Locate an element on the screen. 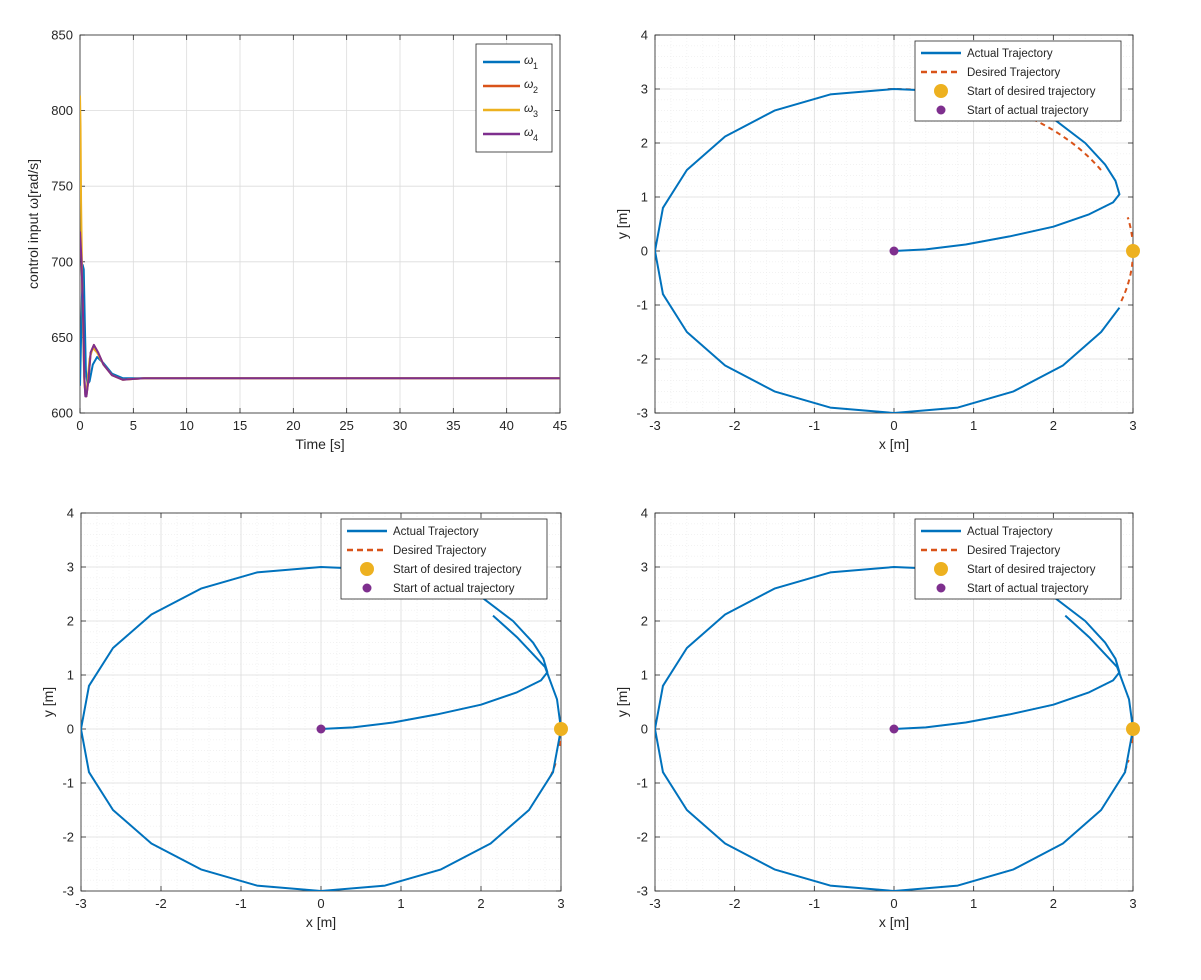 Image resolution: width=1201 pixels, height=980 pixels. x-tick-label: 0 is located at coordinates (320, 903).